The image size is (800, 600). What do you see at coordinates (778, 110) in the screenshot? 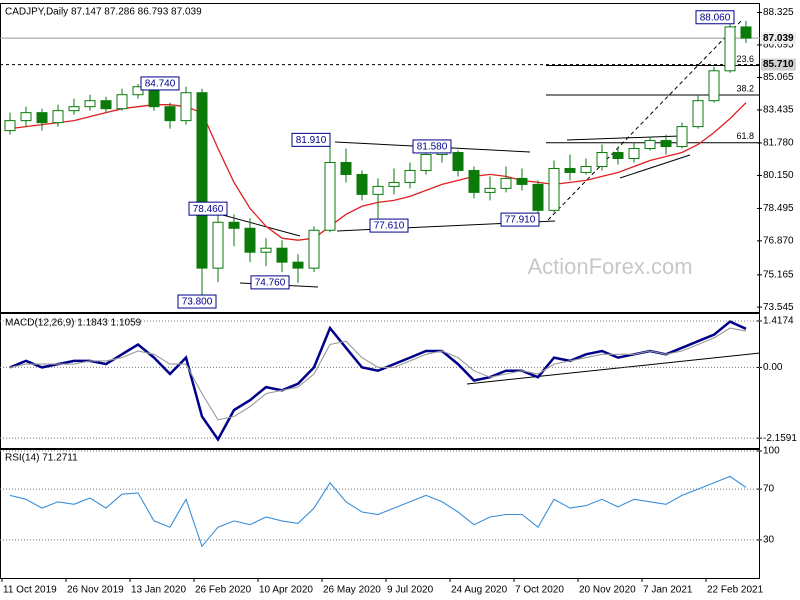
I see `y-tick-label: 83.435` at bounding box center [778, 110].